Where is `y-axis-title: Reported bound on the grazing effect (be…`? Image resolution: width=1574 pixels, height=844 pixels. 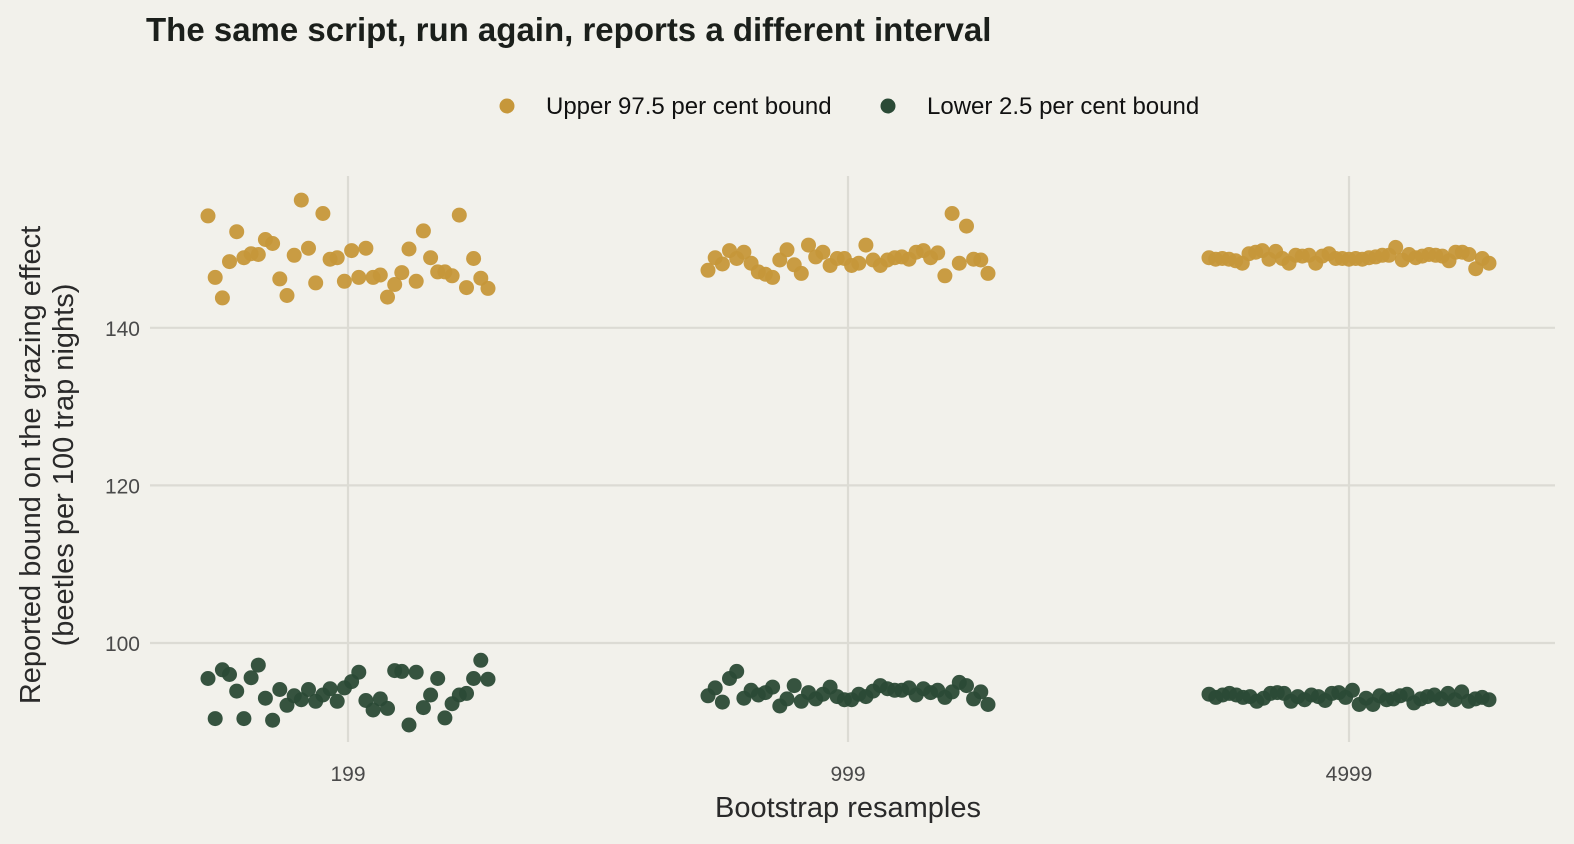 y-axis-title: Reported bound on the grazing effect (be… is located at coordinates (47, 465).